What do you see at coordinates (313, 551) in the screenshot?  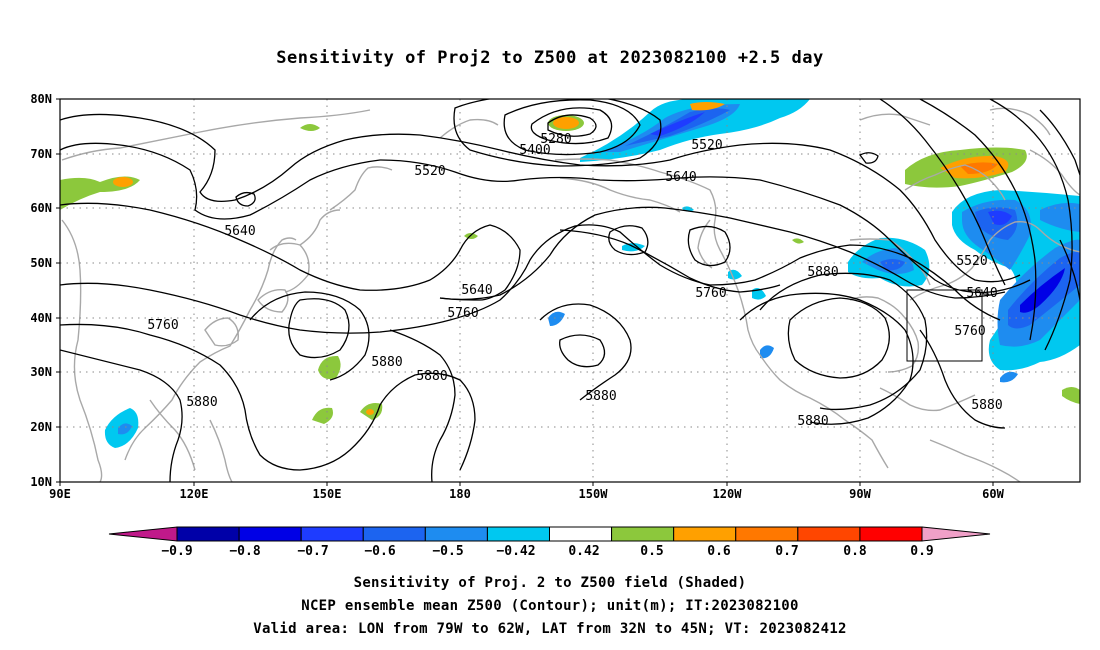 I see `colorbar-label: −0.7` at bounding box center [313, 551].